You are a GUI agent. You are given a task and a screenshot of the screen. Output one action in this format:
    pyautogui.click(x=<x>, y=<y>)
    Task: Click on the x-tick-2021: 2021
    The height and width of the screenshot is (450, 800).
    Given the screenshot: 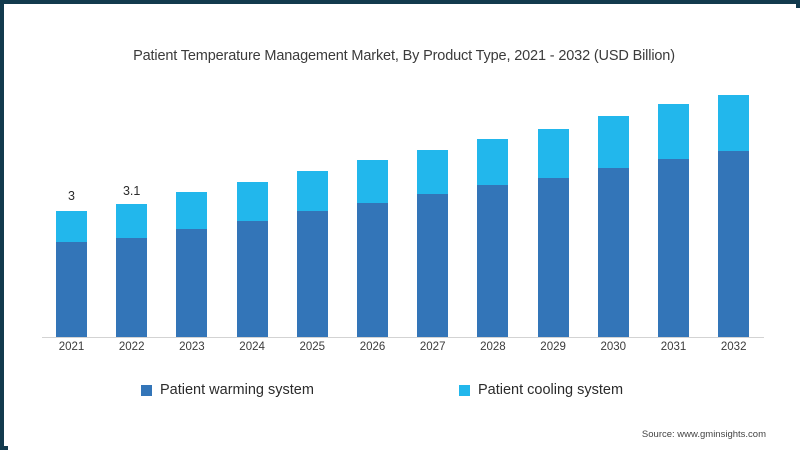 What is the action you would take?
    pyautogui.click(x=71, y=347)
    